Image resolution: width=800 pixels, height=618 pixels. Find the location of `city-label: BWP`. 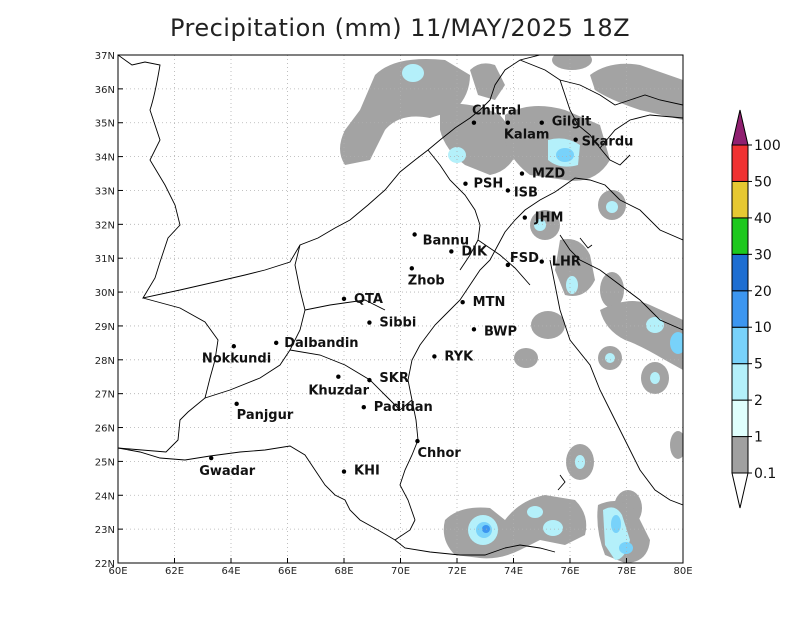

city-label: BWP is located at coordinates (500, 331).